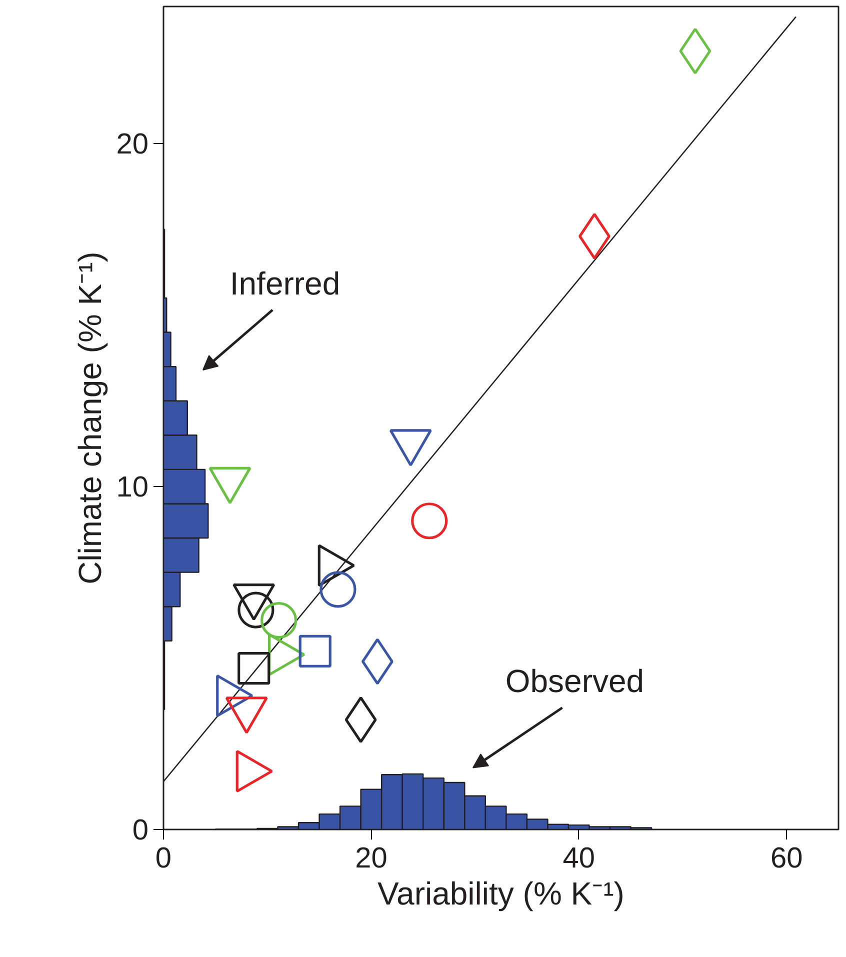  What do you see at coordinates (371, 858) in the screenshot?
I see `x-tick-label: 20` at bounding box center [371, 858].